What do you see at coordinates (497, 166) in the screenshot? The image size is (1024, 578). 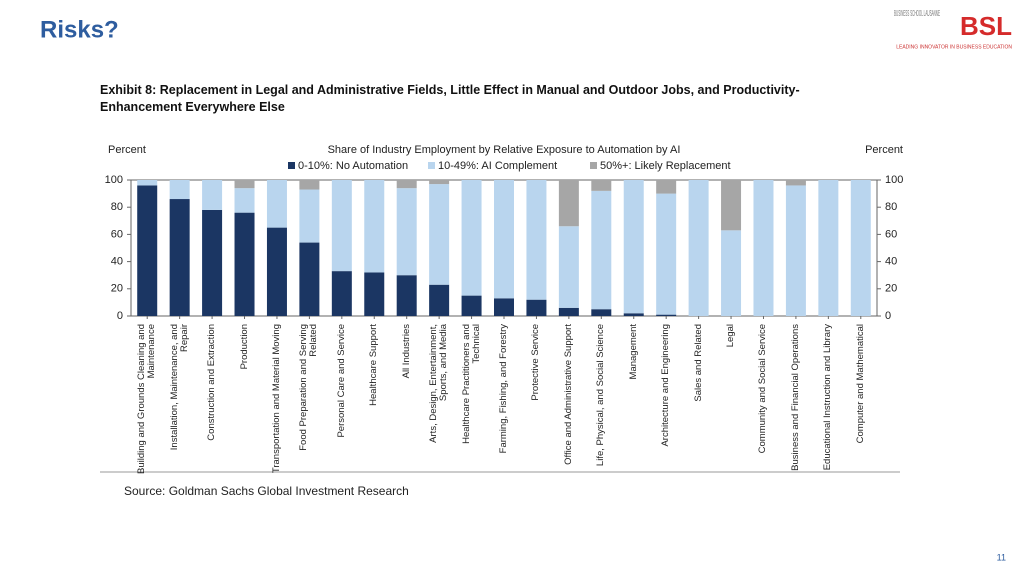 I see `legend-label: 10-49%: AI Complement` at bounding box center [497, 166].